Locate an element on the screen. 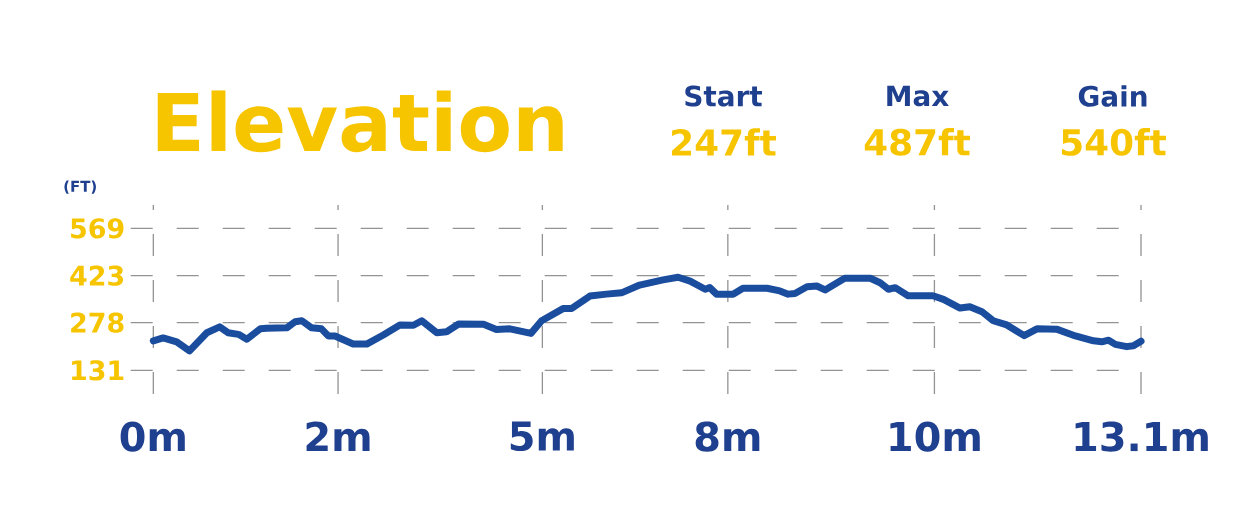  chart-title: Elevation is located at coordinates (360, 121).